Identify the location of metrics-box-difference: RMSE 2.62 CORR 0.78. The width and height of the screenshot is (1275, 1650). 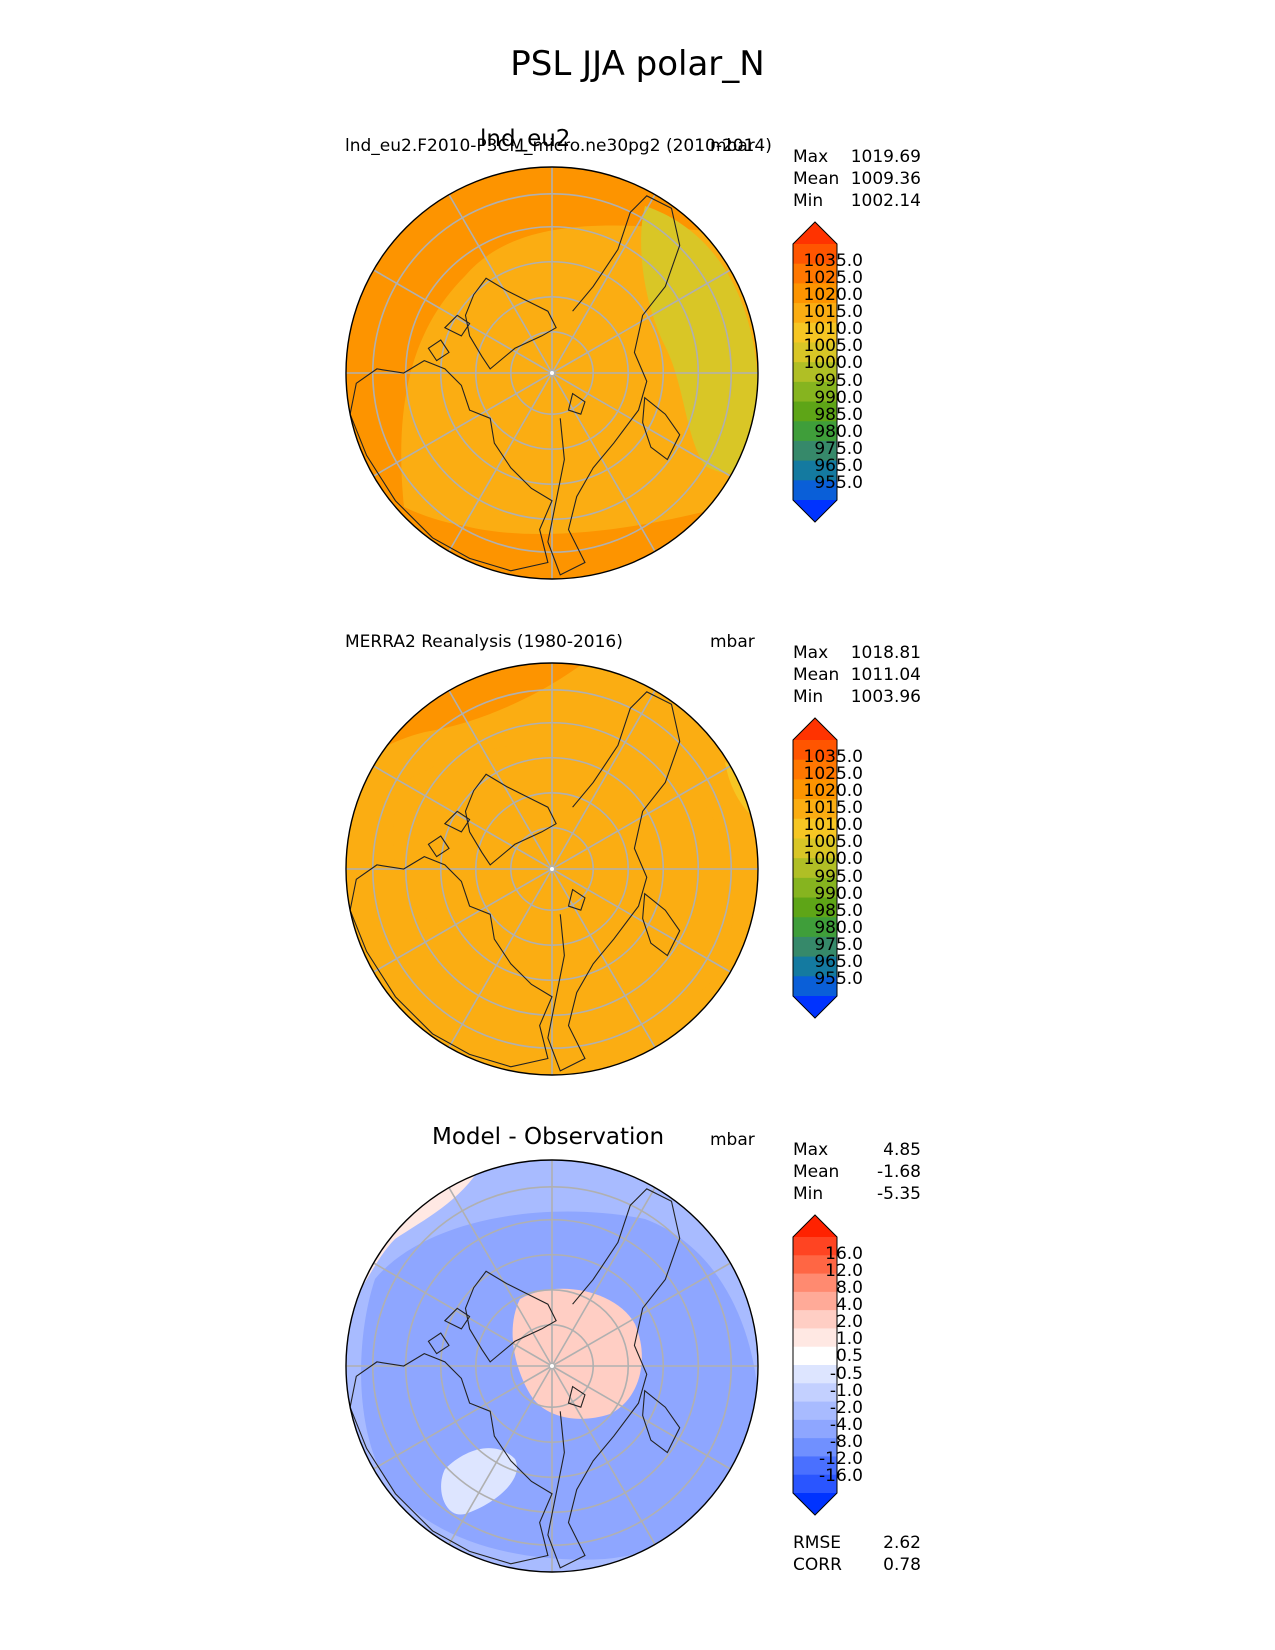
(857, 1554).